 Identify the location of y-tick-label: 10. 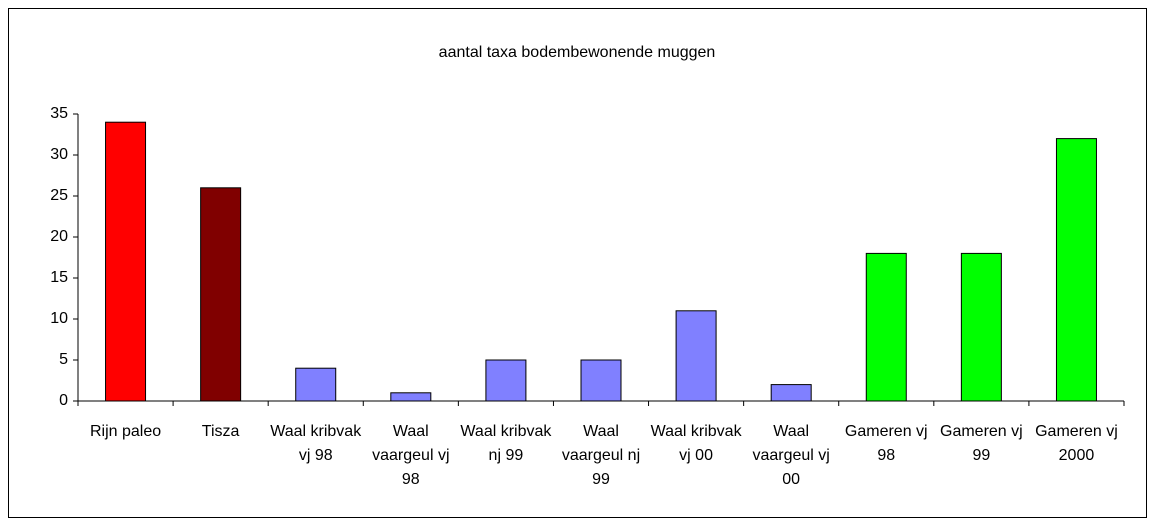
(59, 318).